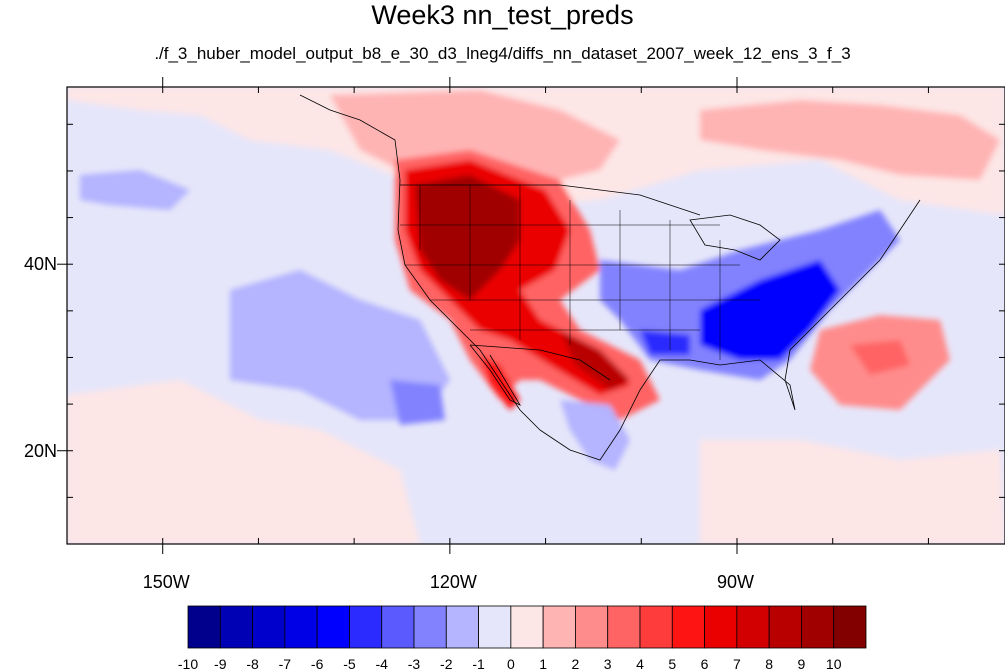 This screenshot has height=672, width=1005. I want to click on colorbar-label: 9, so click(801, 664).